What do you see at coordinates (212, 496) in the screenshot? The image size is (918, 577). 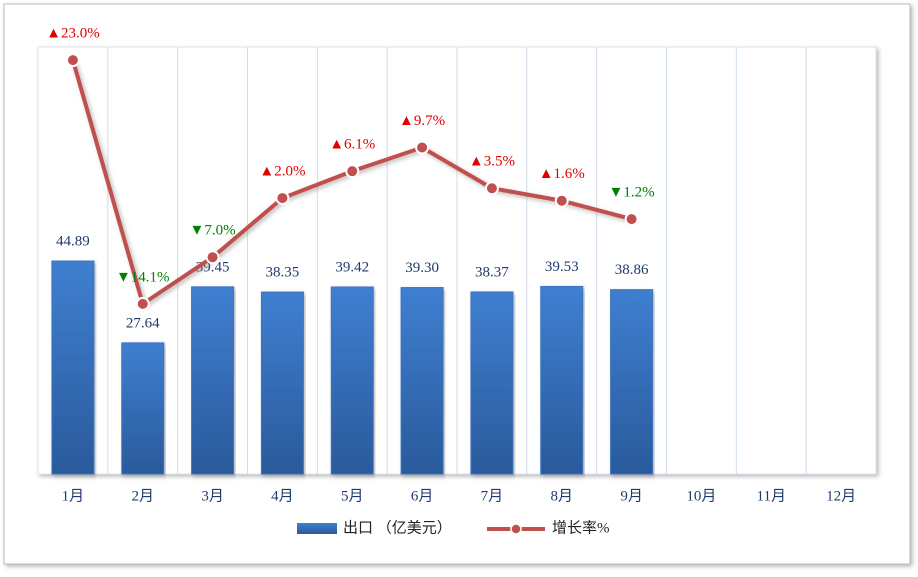 I see `x-tick-label: 3月` at bounding box center [212, 496].